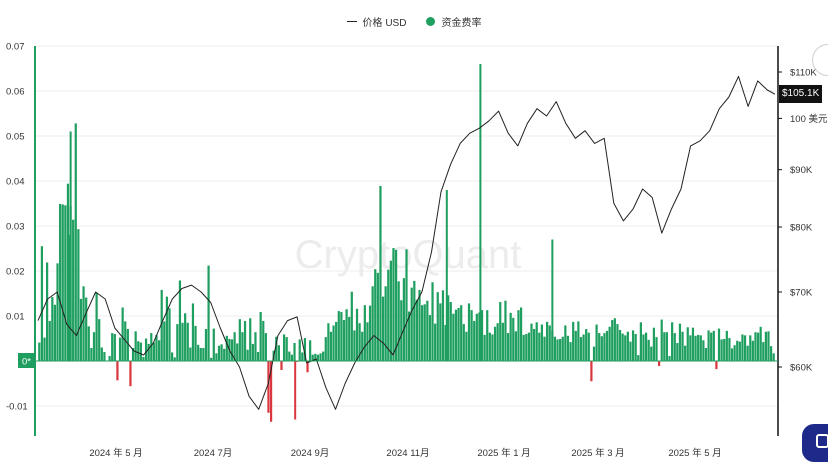 The height and width of the screenshot is (462, 828). Describe the element at coordinates (431, 21) in the screenshot. I see `dot-swatch-icon` at that location.